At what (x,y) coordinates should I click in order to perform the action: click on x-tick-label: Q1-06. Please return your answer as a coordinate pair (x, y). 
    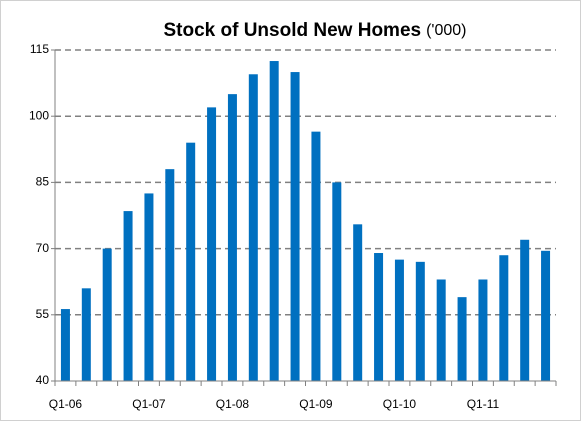
    Looking at the image, I should click on (66, 404).